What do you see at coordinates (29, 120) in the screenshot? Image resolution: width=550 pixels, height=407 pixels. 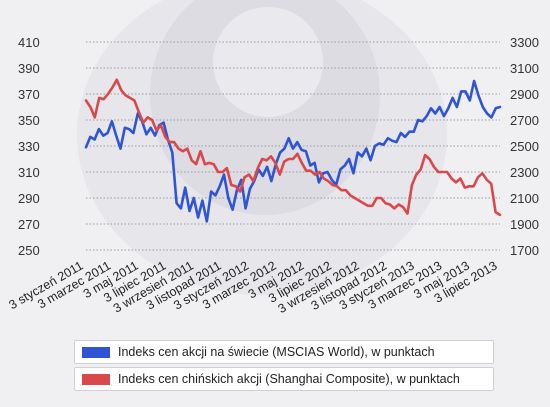 I see `y-tick-left: 350` at bounding box center [29, 120].